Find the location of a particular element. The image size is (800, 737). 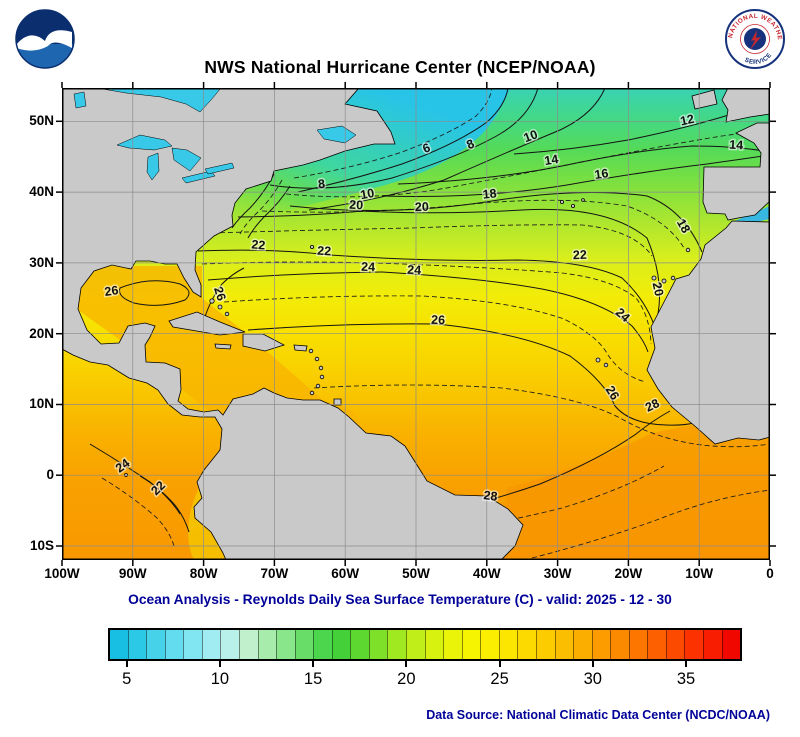

contour-label: 20 is located at coordinates (422, 207).